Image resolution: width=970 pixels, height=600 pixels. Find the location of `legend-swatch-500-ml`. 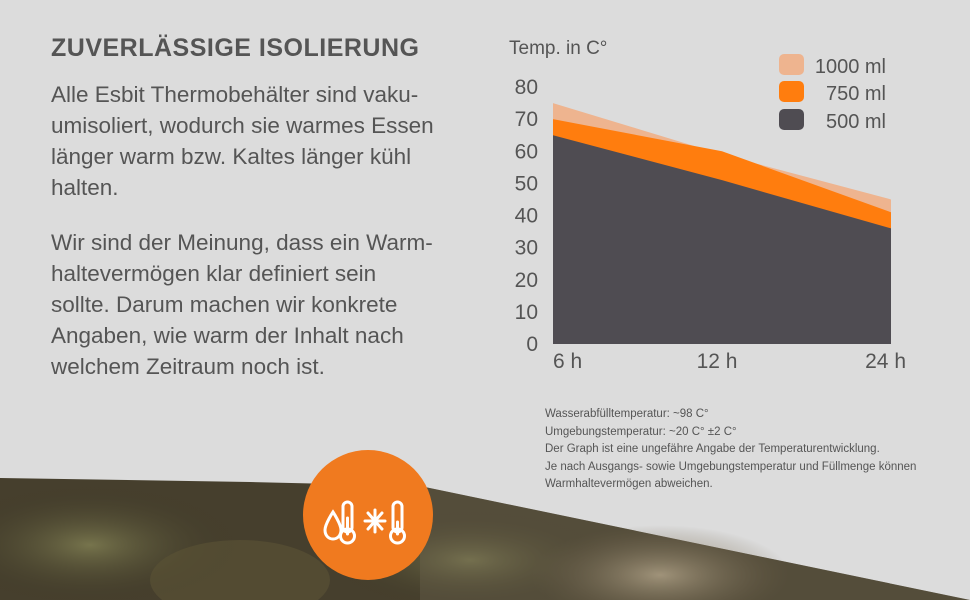

legend-swatch-500-ml is located at coordinates (791, 119).